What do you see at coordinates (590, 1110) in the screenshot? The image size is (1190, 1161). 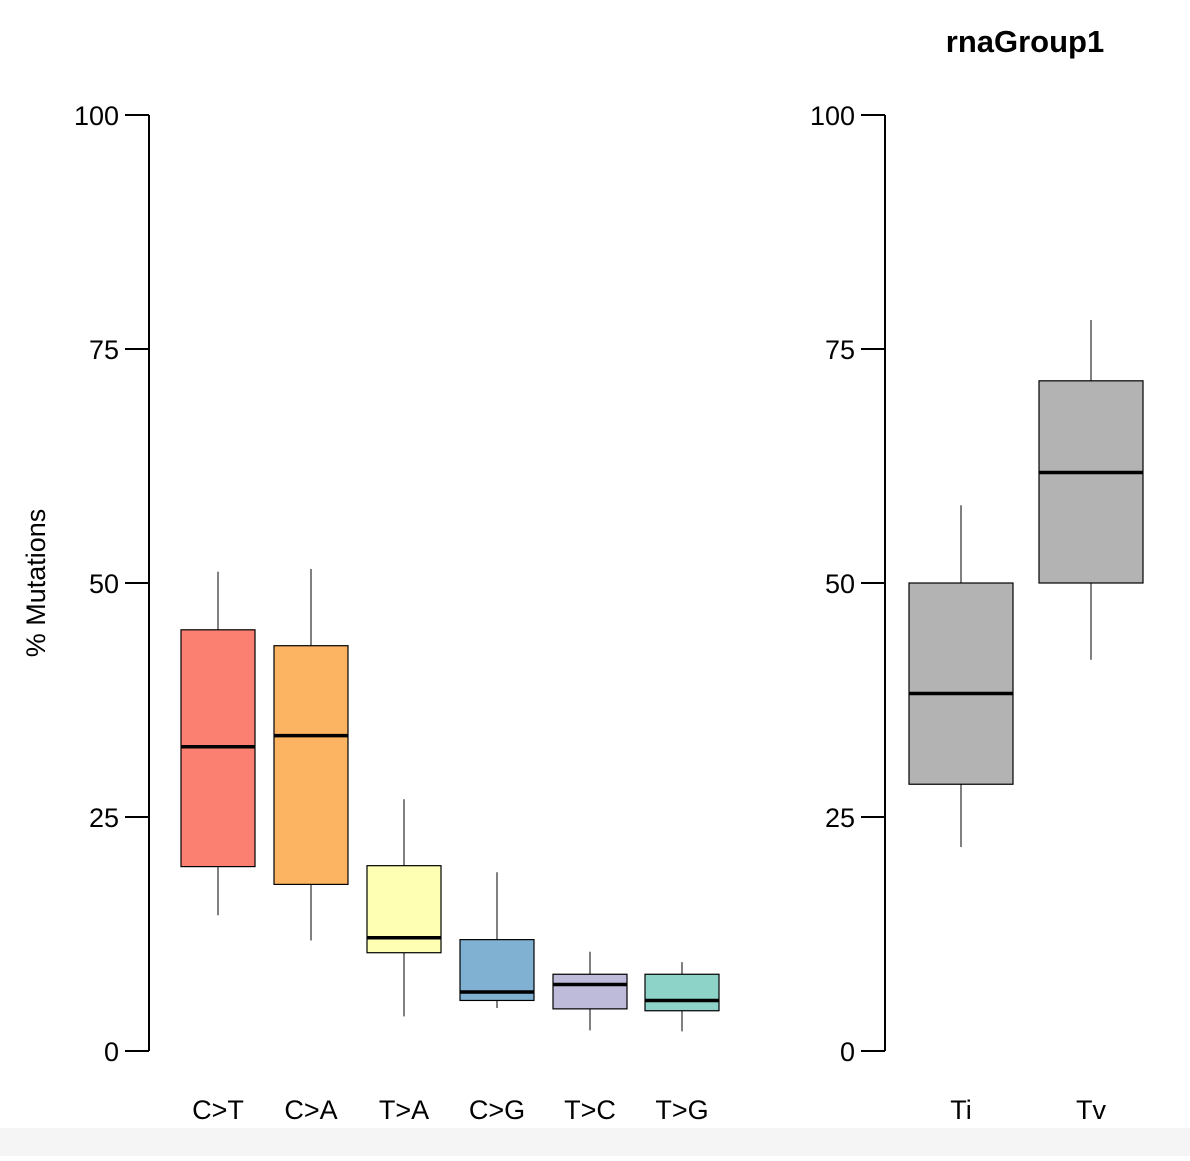 I see `x-tick-label-t-to-c: T>C` at bounding box center [590, 1110].